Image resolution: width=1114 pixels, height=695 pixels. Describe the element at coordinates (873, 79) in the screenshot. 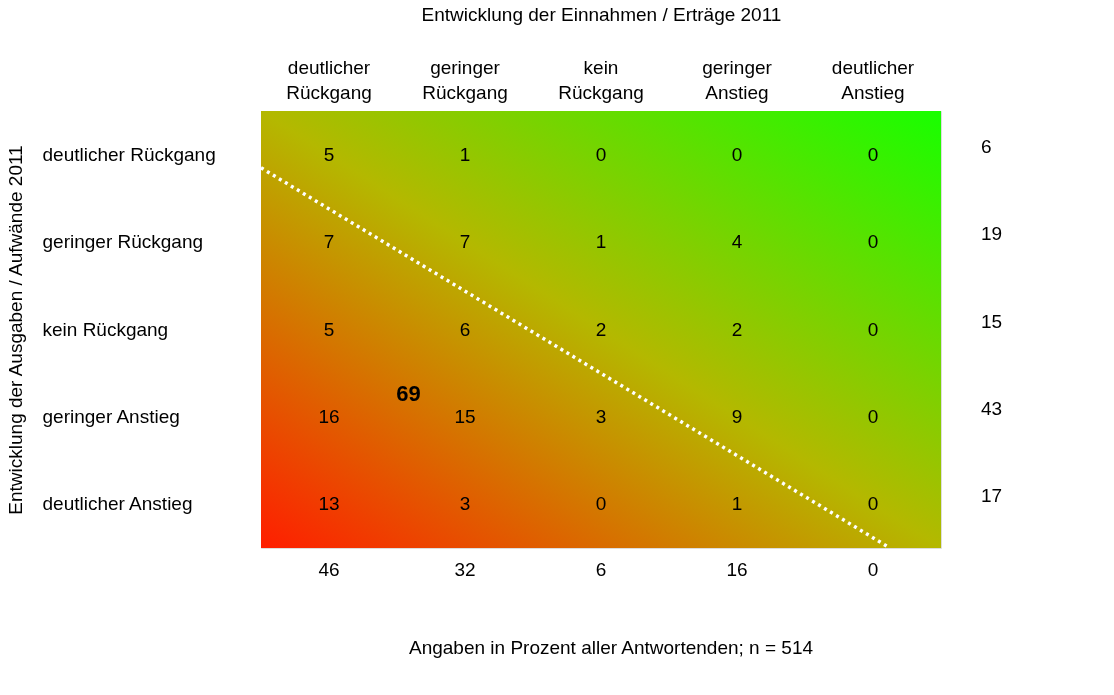

I see `x-tick-label: deutlicher Anstieg` at that location.